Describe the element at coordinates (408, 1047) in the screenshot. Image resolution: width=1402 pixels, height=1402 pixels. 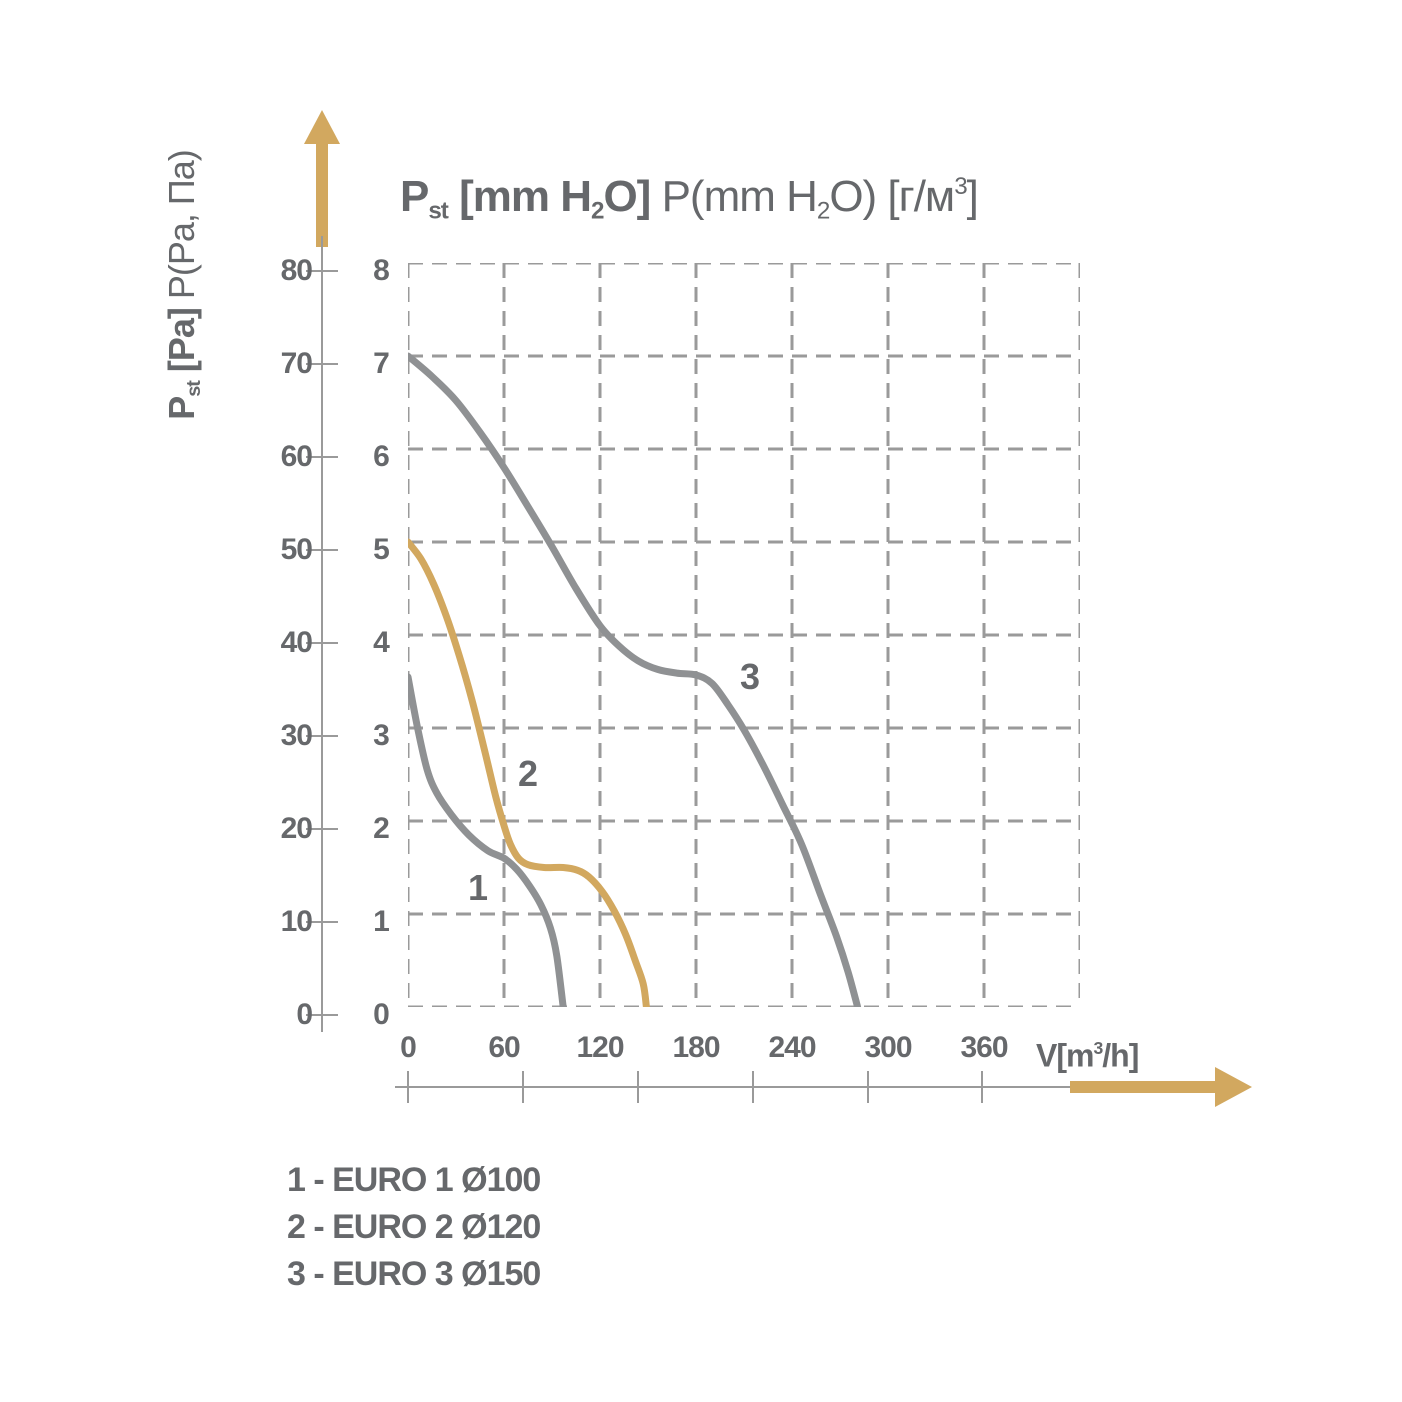
I see `x-tick-label: 0` at that location.